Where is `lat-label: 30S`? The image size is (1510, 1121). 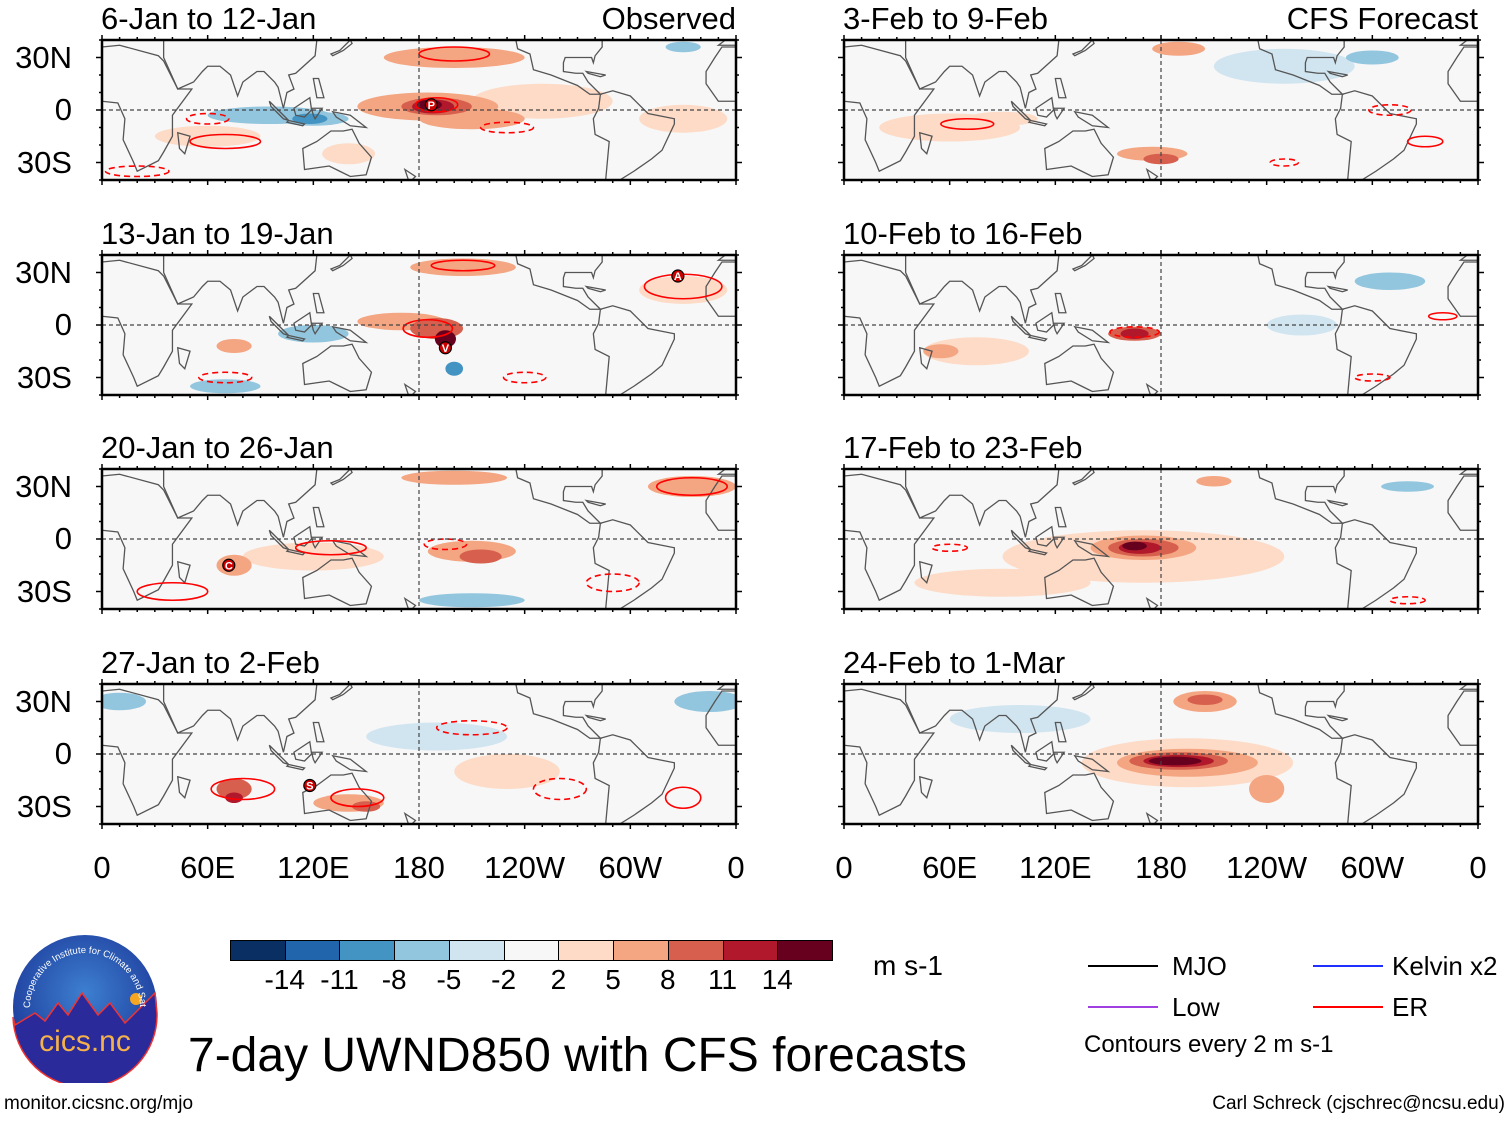
lat-label: 30S is located at coordinates (44, 806).